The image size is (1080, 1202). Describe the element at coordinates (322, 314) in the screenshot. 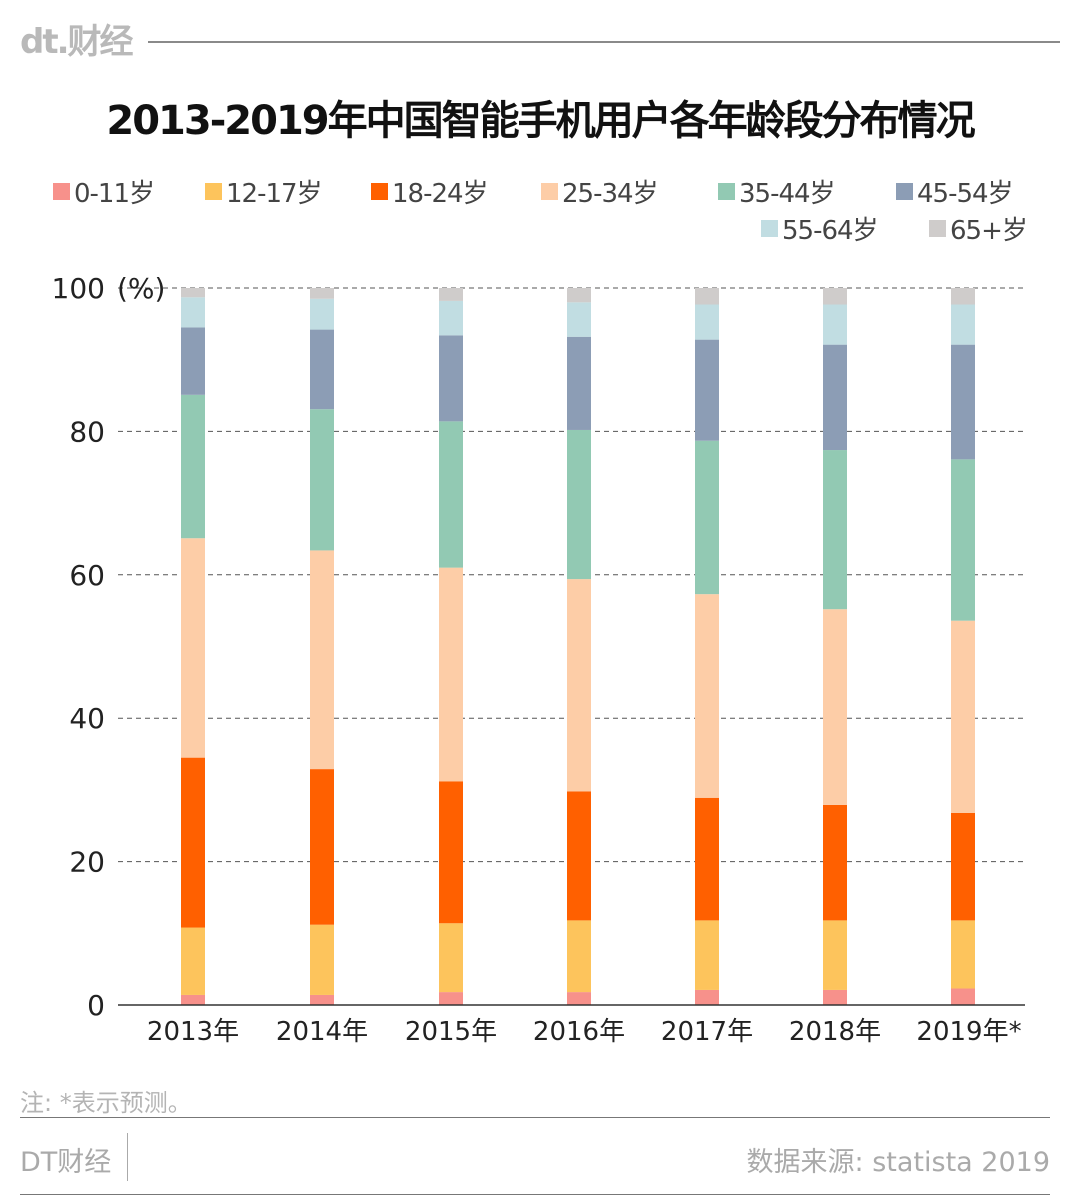

I see `bar-segment-2014年-55-64岁` at that location.